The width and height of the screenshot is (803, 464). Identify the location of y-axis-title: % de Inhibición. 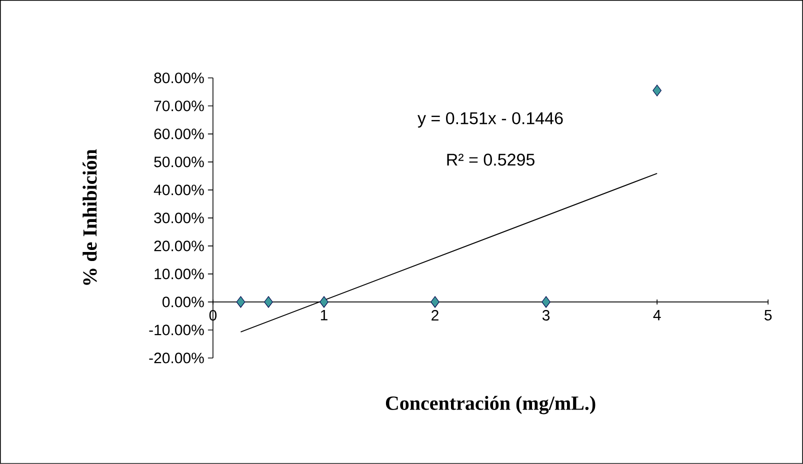
(89, 217).